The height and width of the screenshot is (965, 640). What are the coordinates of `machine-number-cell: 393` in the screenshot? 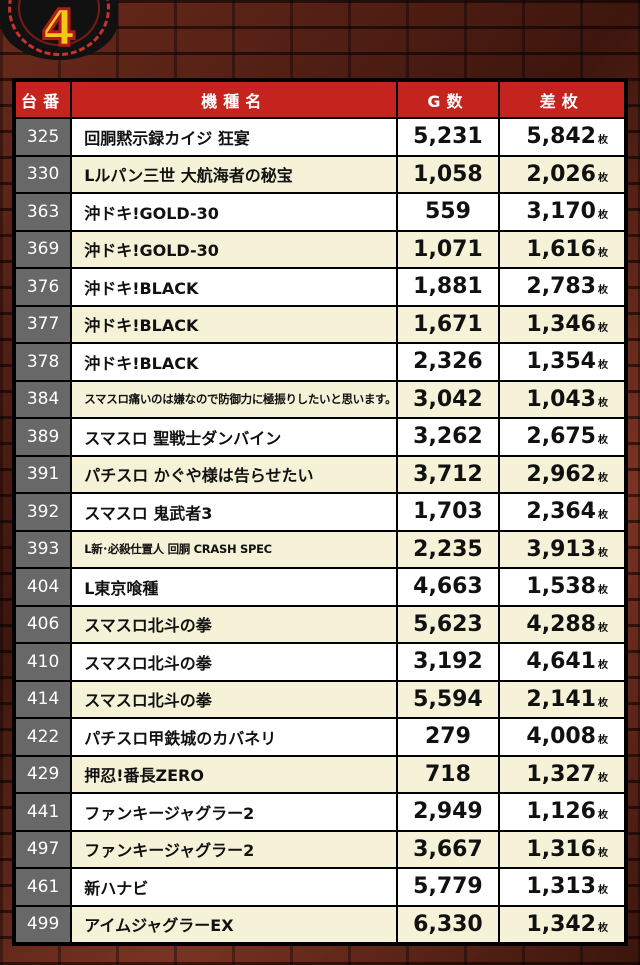 It's located at (44, 548).